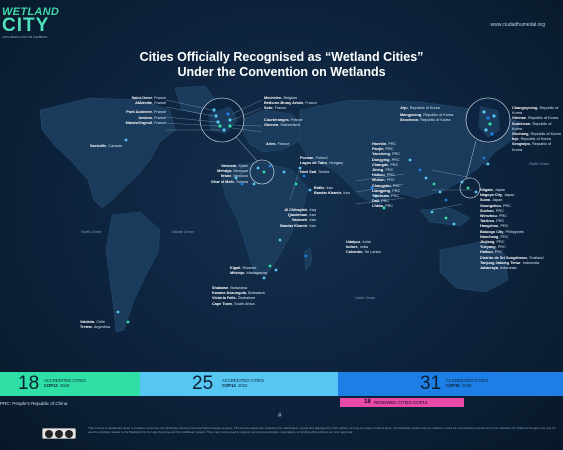 The image size is (563, 450). Describe the element at coordinates (29, 383) in the screenshot. I see `accredited-count: 18` at that location.